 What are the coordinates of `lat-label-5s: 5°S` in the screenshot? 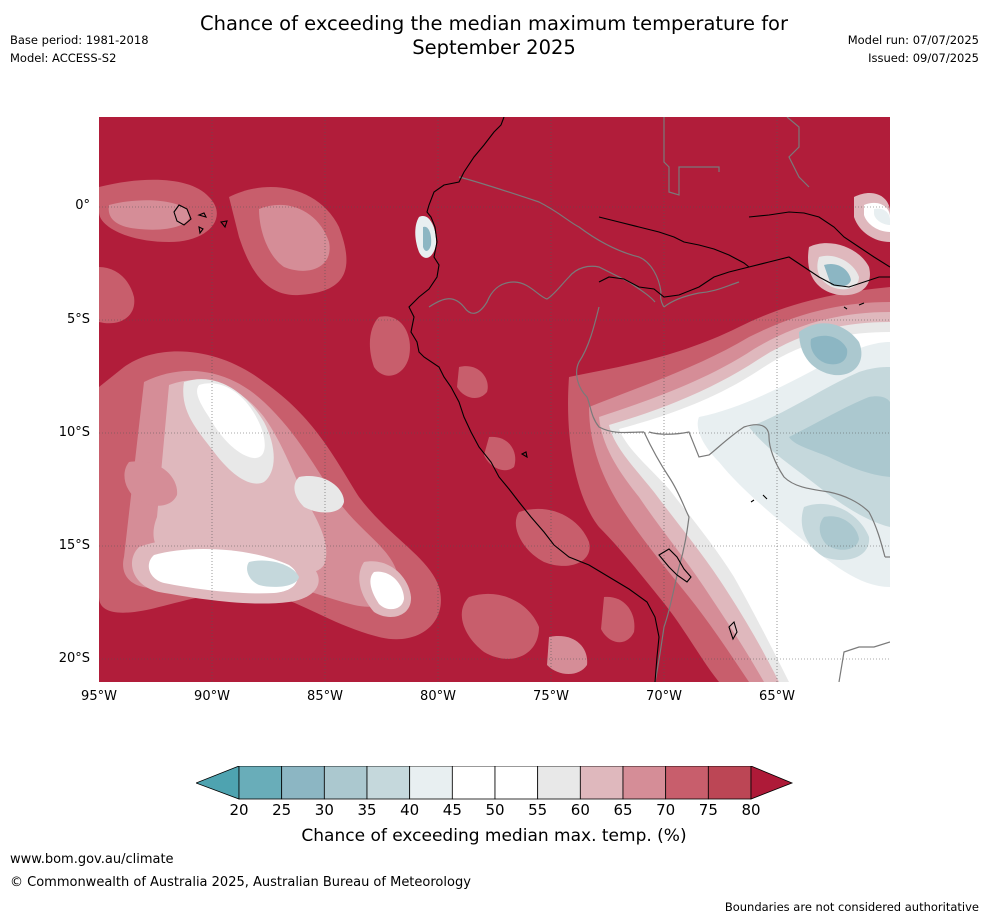 It's located at (78, 319).